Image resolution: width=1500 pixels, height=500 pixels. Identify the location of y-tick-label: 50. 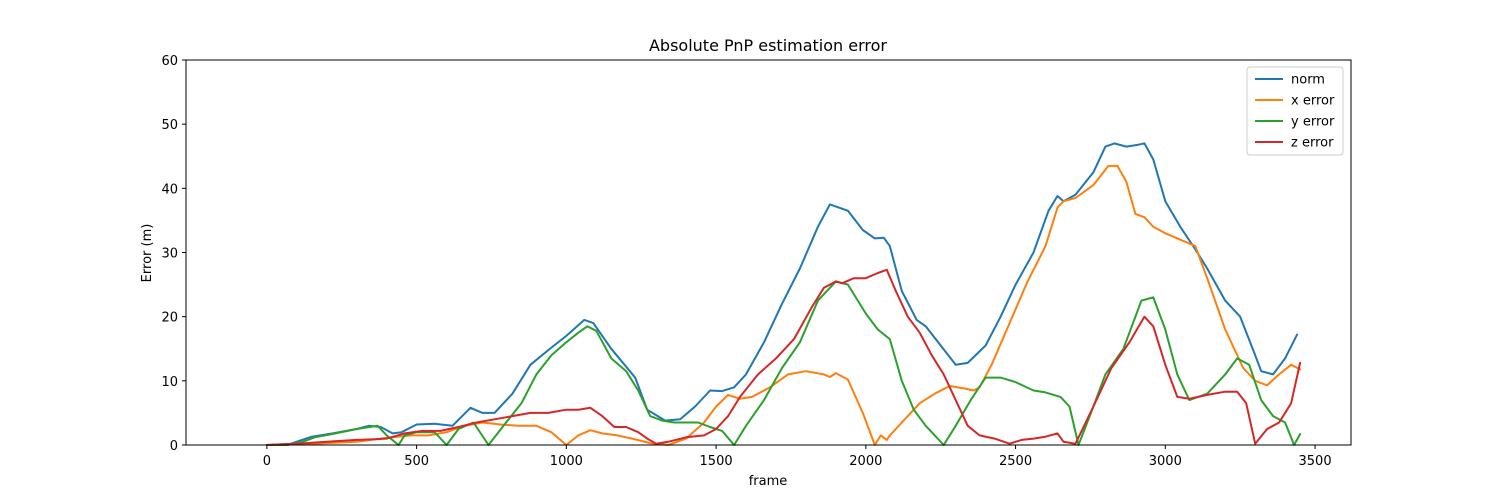
(169, 125).